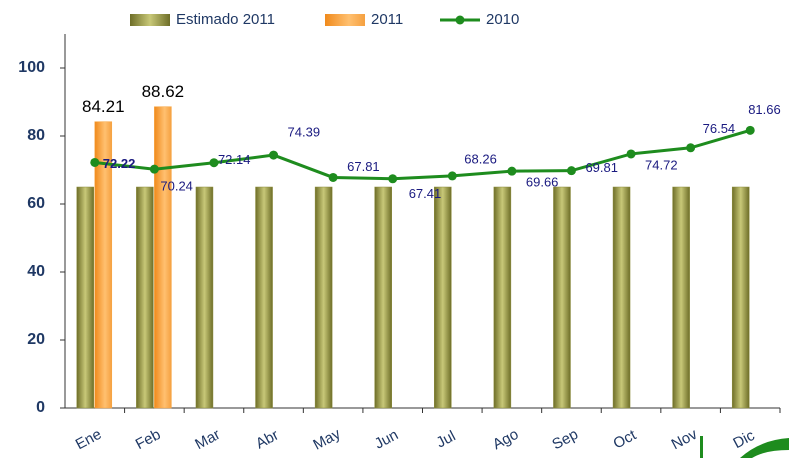 The height and width of the screenshot is (458, 789). Describe the element at coordinates (163, 91) in the screenshot. I see `data-label: 88.62` at that location.